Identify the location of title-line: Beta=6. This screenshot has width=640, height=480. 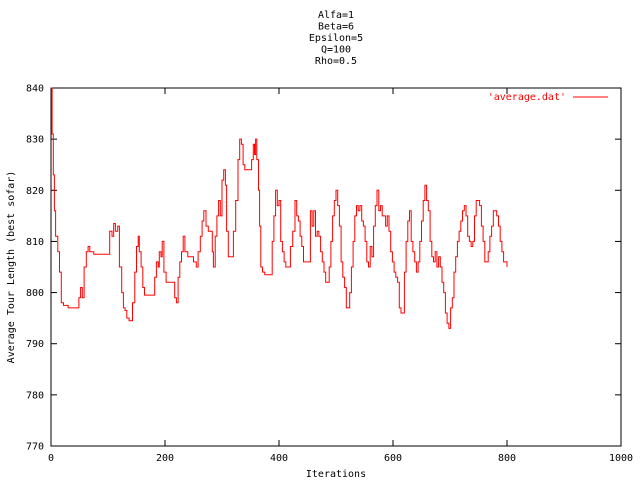
(336, 27).